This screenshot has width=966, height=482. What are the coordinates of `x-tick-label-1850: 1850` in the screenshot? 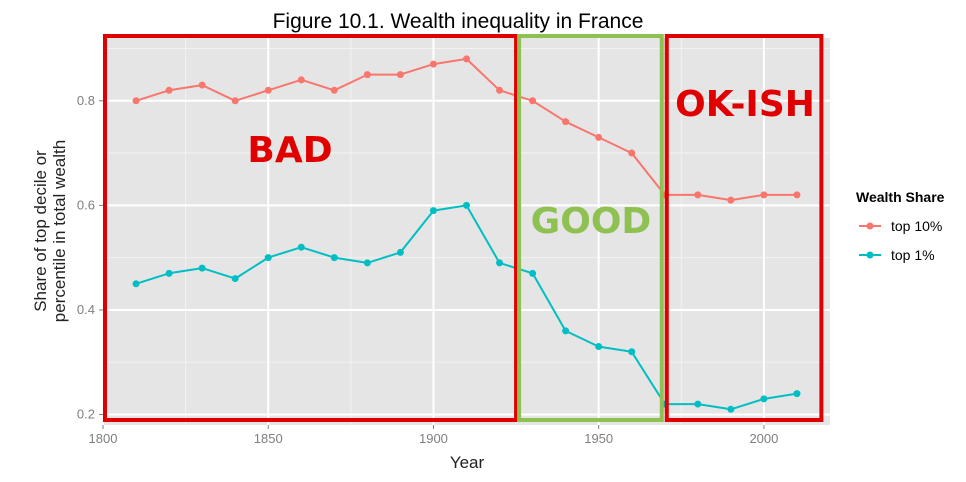 It's located at (268, 438).